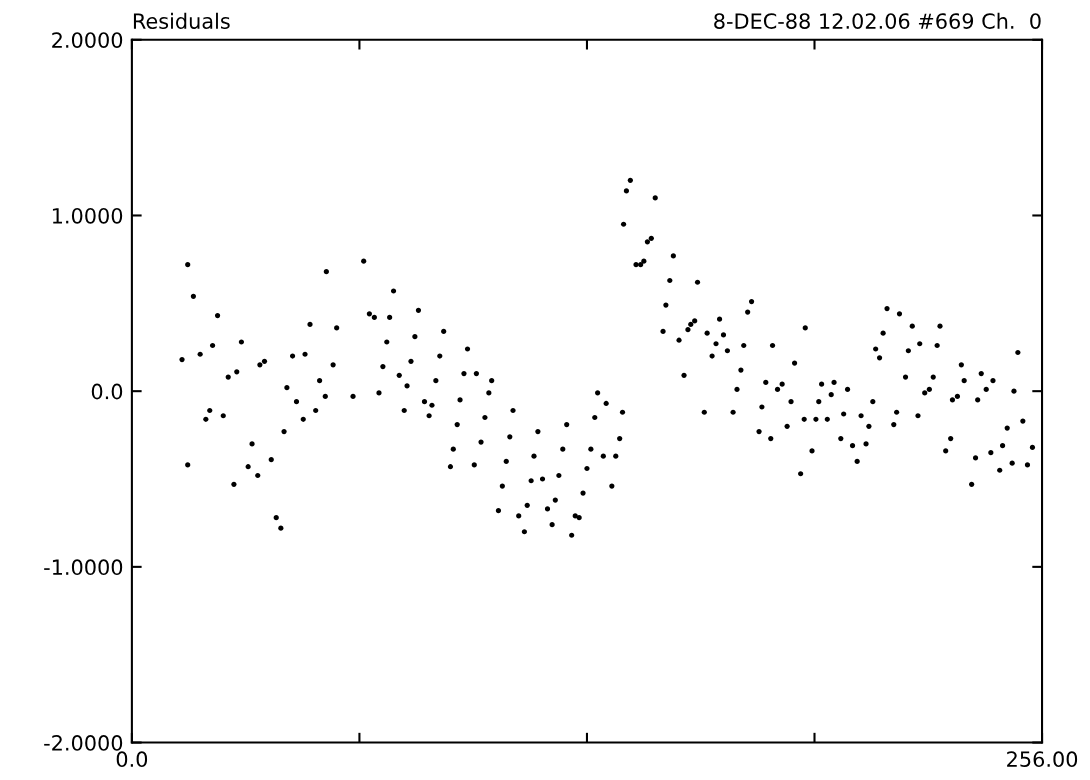 The width and height of the screenshot is (1090, 780). What do you see at coordinates (87, 40) in the screenshot?
I see `y-tick-label: 2.0000` at bounding box center [87, 40].